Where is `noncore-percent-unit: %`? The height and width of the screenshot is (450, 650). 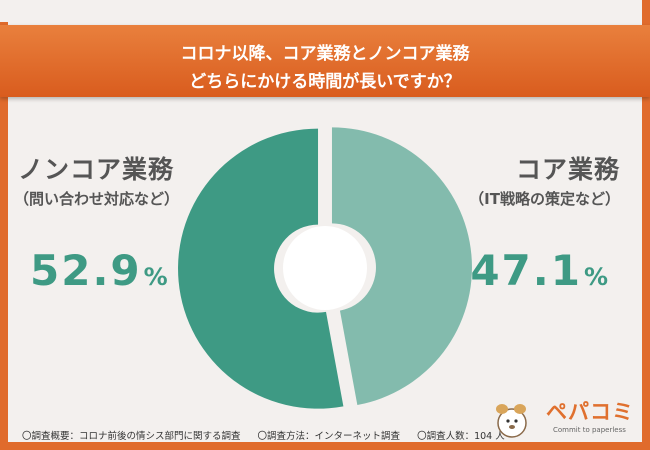 noncore-percent-unit: % is located at coordinates (155, 277).